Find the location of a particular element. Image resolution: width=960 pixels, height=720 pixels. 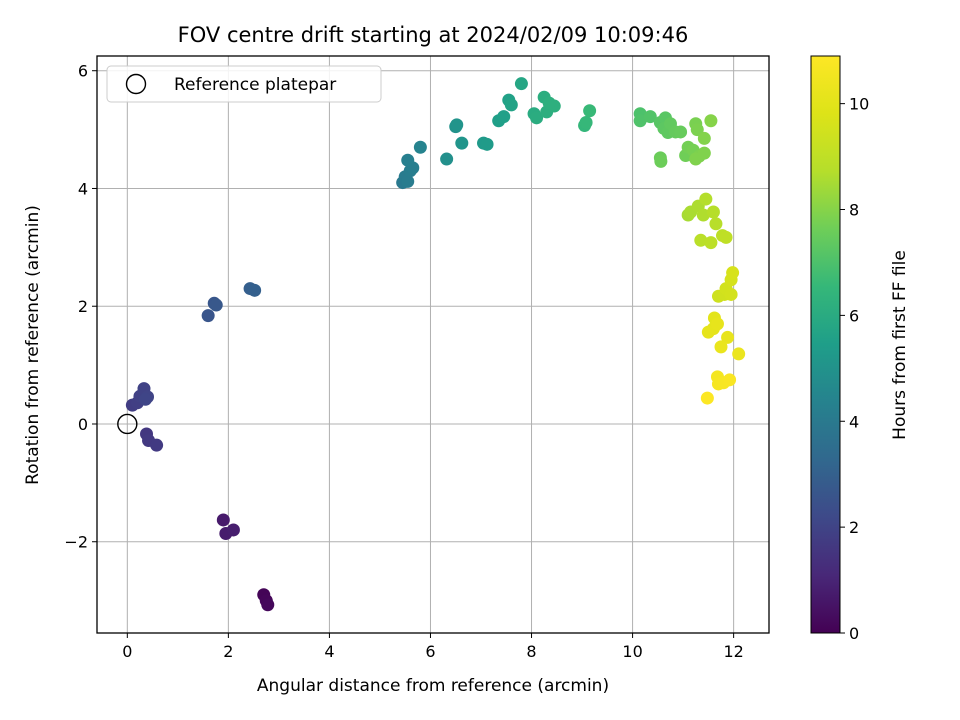

x-tick-label: 8 is located at coordinates (531, 651).